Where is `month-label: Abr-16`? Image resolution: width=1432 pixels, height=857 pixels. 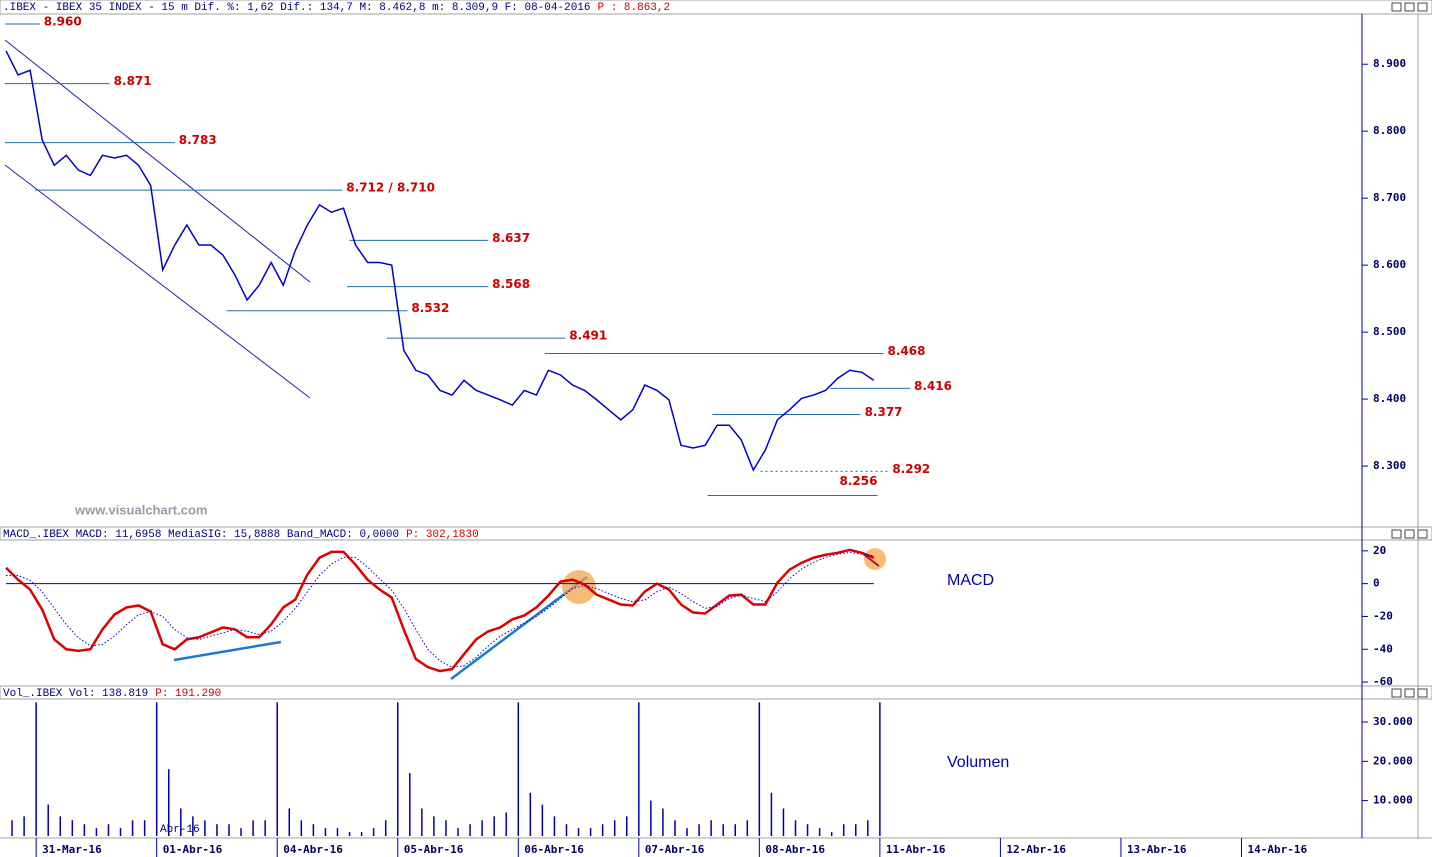 month-label: Abr-16 is located at coordinates (180, 830).